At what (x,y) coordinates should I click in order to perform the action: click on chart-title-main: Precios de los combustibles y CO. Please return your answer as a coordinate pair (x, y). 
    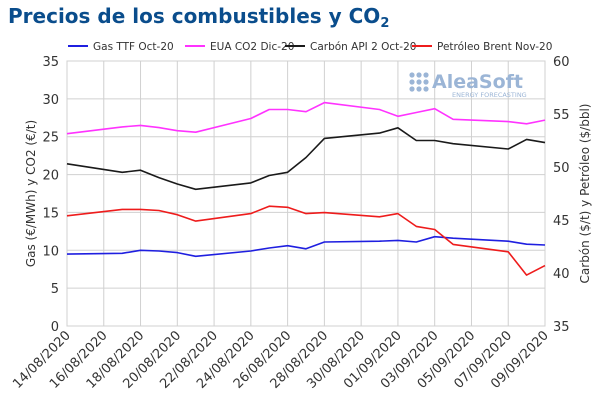
    Looking at the image, I should click on (194, 16).